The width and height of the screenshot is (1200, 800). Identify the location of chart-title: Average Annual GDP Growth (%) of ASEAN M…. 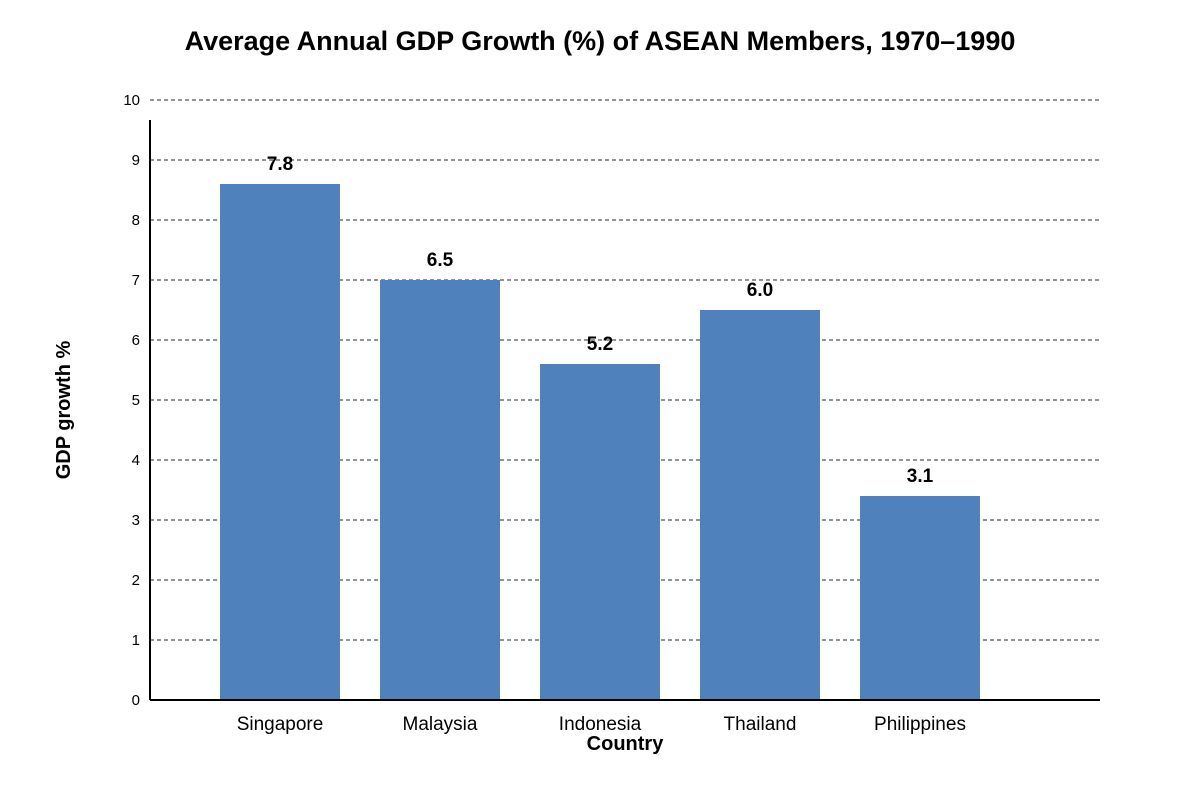
(600, 41).